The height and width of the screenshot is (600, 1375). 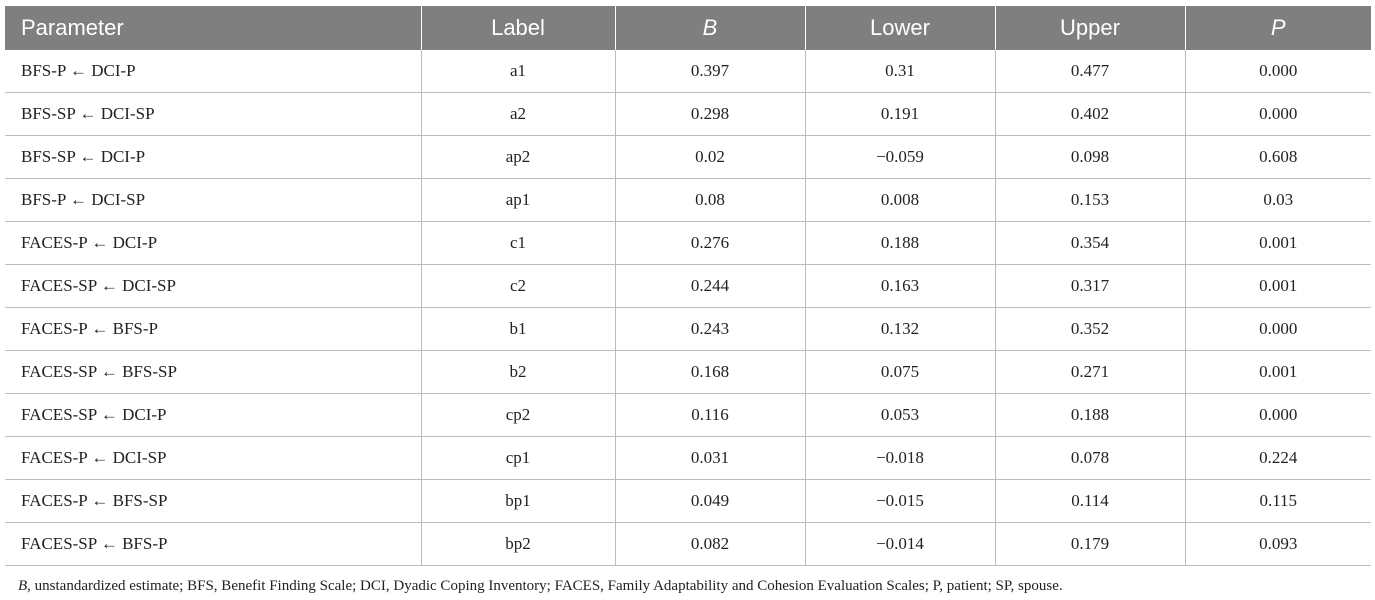 I want to click on cell-b: 0.082, so click(x=710, y=544).